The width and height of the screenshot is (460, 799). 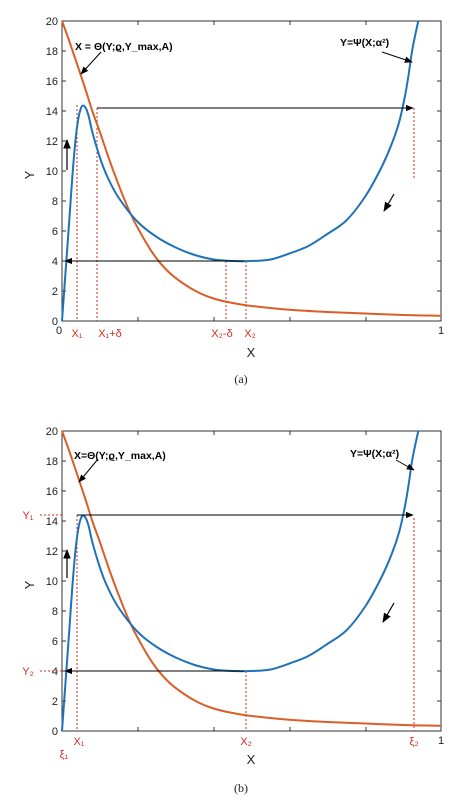 I want to click on y-axis-label-a: Y, so click(x=29, y=174).